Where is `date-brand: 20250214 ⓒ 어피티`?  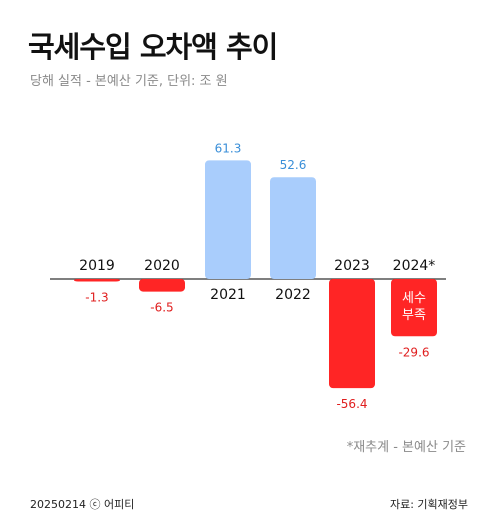
date-brand: 20250214 ⓒ 어피티 is located at coordinates (82, 504).